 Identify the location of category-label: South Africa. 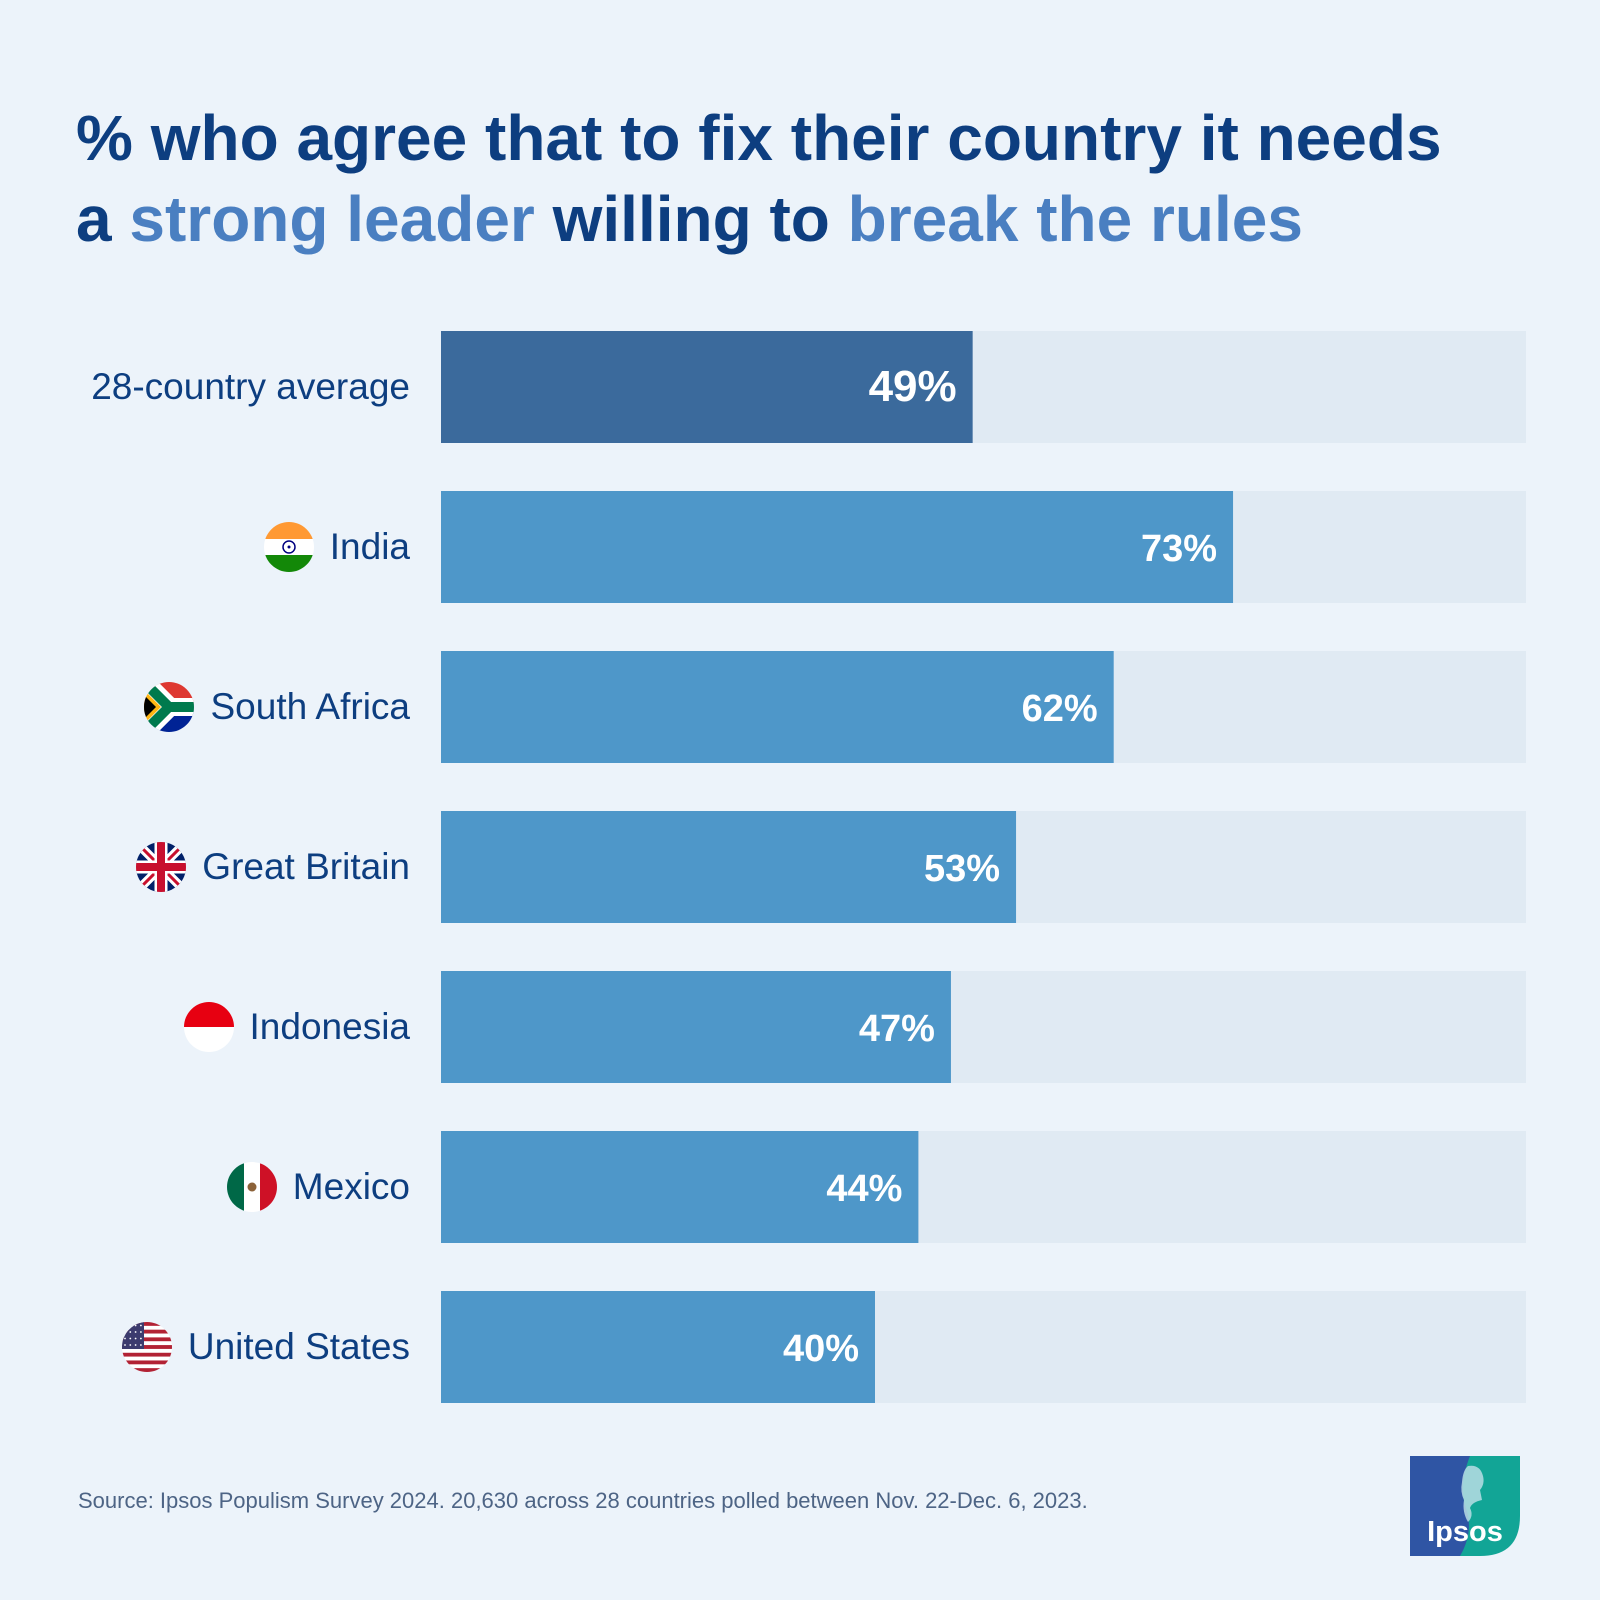
(310, 706).